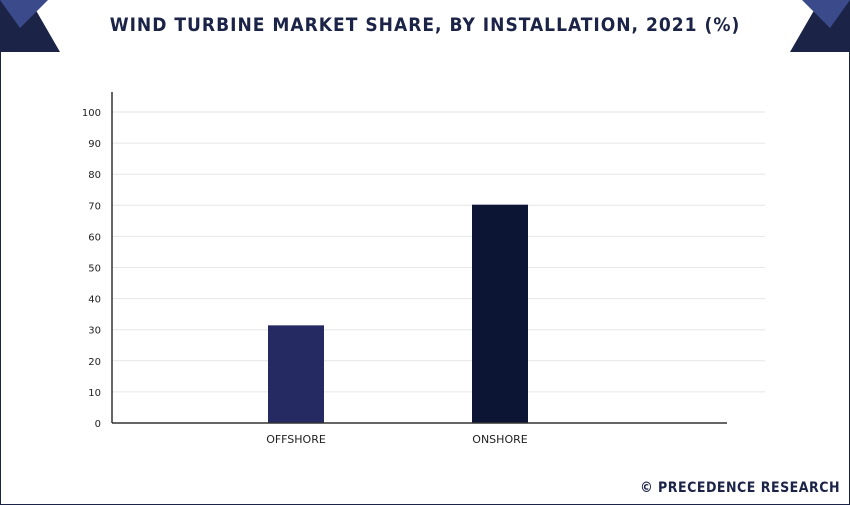 The width and height of the screenshot is (850, 505). I want to click on bar-offshore, so click(296, 374).